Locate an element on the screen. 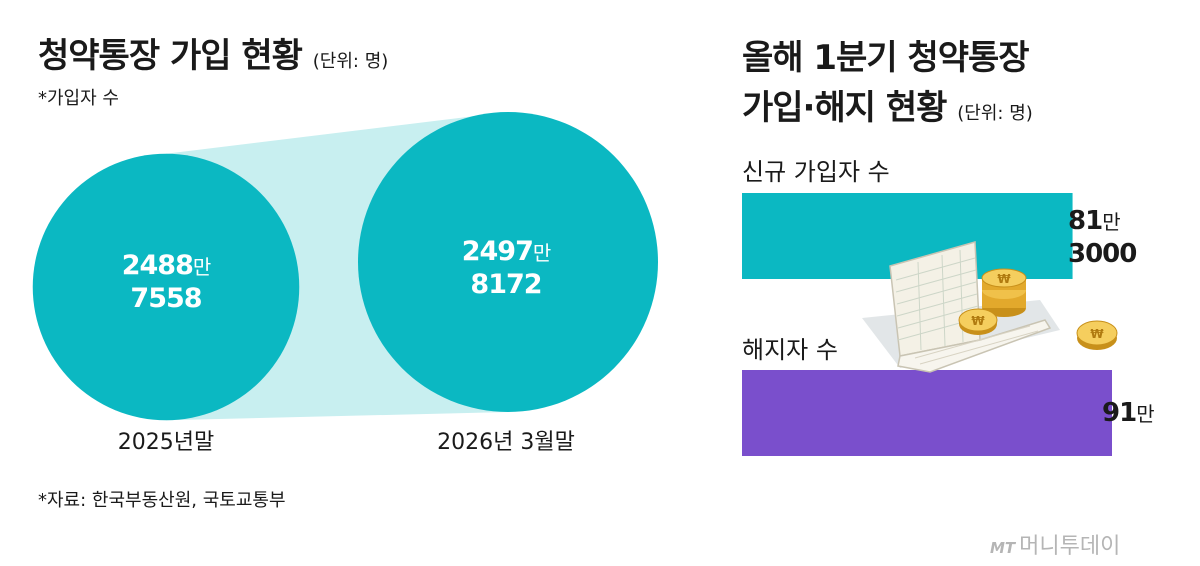 Image resolution: width=1200 pixels, height=566 pixels. logo-text: 머니투데이 is located at coordinates (1070, 546).